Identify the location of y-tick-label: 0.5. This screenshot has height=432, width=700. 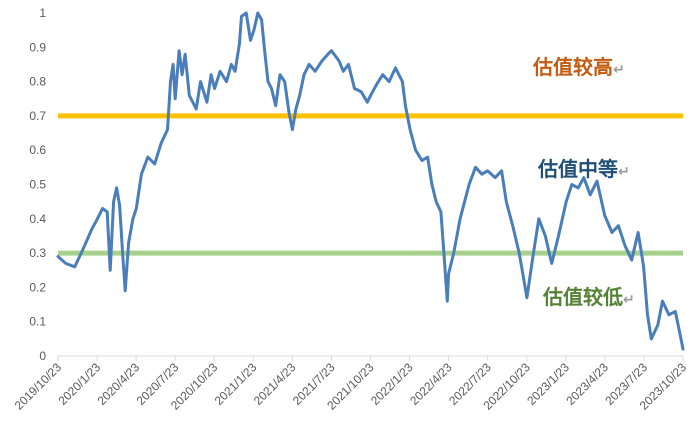
(37, 185).